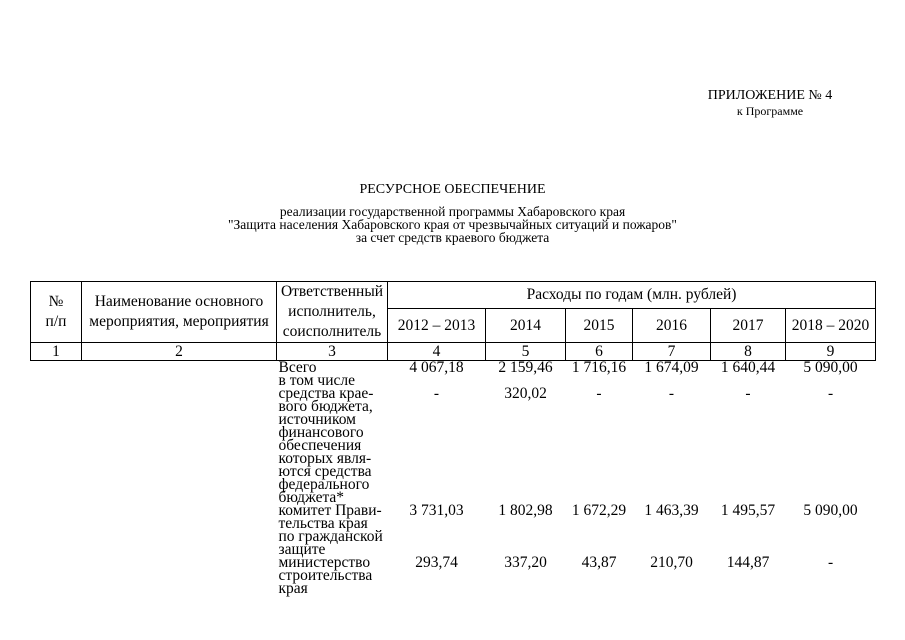  What do you see at coordinates (452, 189) in the screenshot?
I see `document-title: РЕСУРСНОЕ ОБЕСПЕЧЕНИЕ` at bounding box center [452, 189].